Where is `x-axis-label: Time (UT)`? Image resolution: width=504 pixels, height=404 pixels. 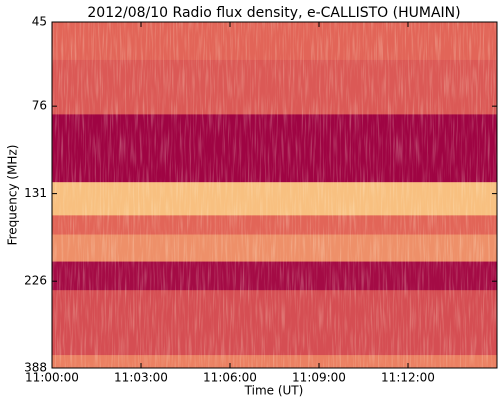
x-axis-label: Time (UT) is located at coordinates (274, 391).